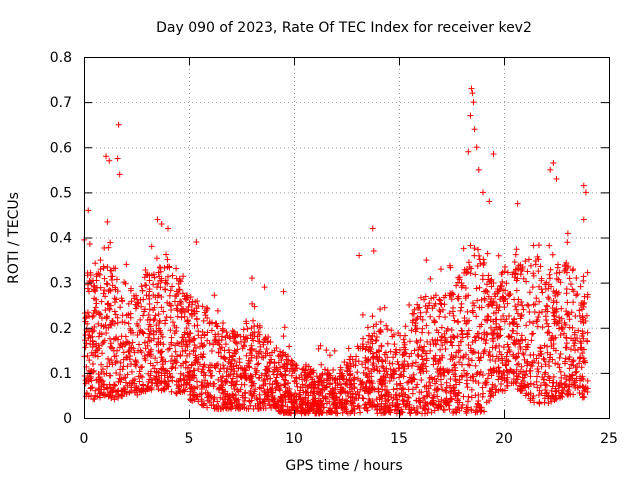 The image size is (640, 480). I want to click on x-tick-label: 25, so click(609, 439).